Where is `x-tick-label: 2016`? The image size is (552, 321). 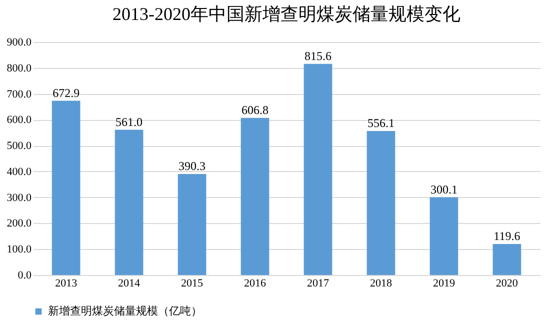 x-tick-label: 2016 is located at coordinates (255, 284).